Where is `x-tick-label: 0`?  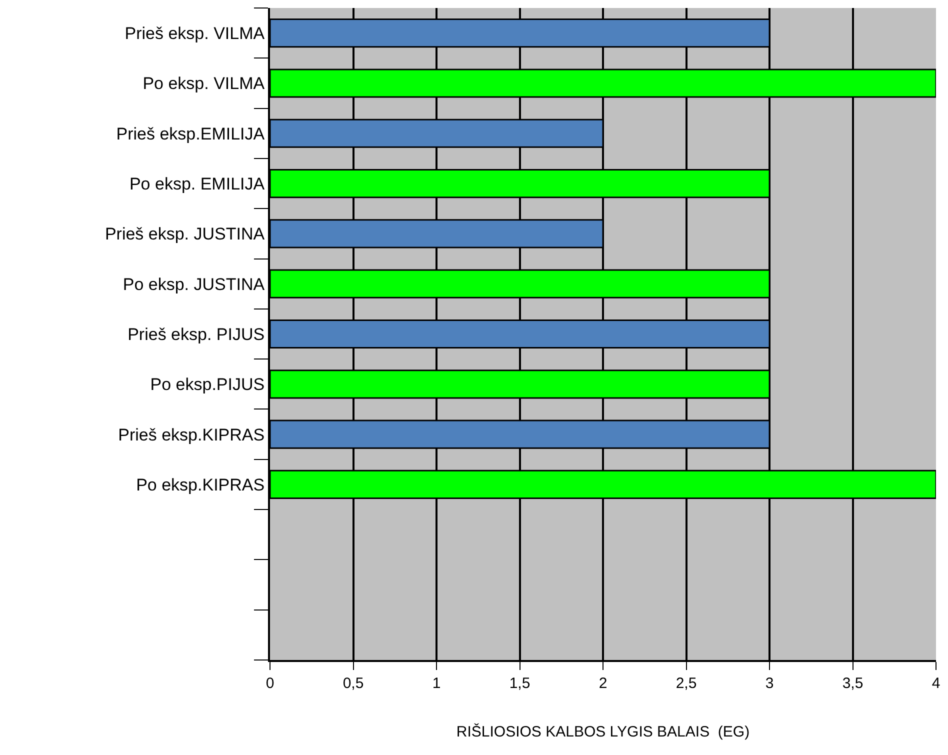
x-tick-label: 0 is located at coordinates (270, 683).